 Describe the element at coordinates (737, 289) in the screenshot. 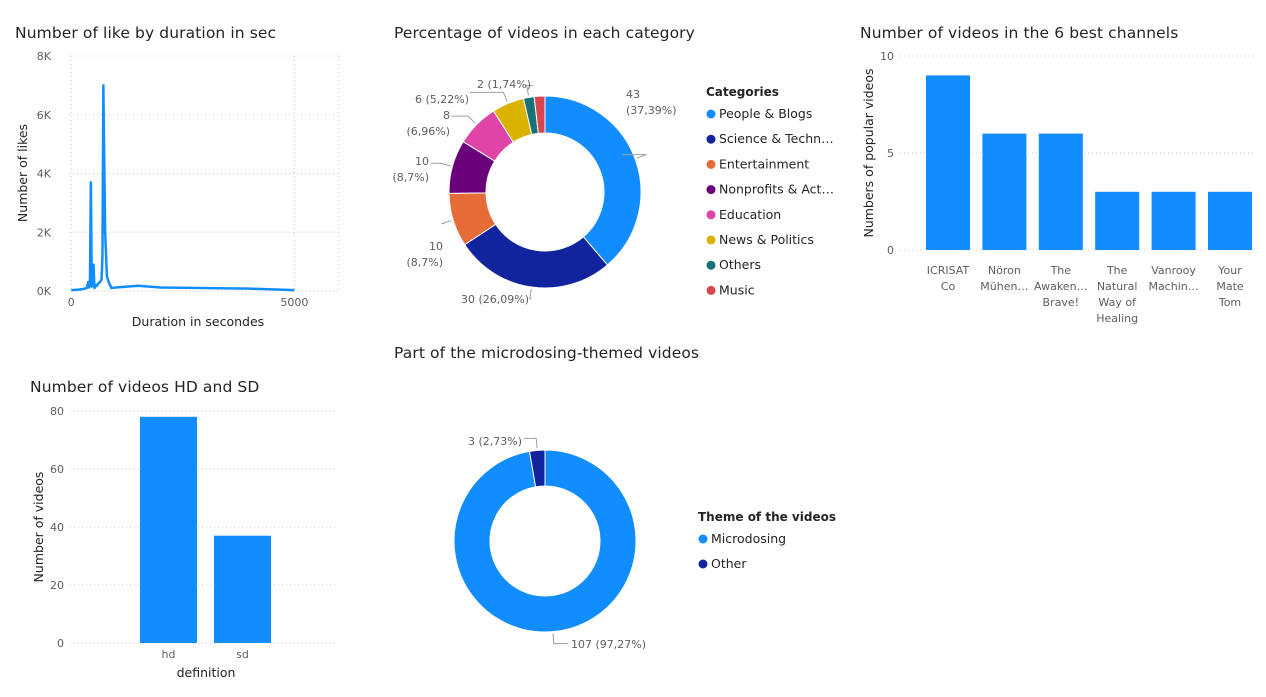

I see `legend-item-label: Music` at that location.